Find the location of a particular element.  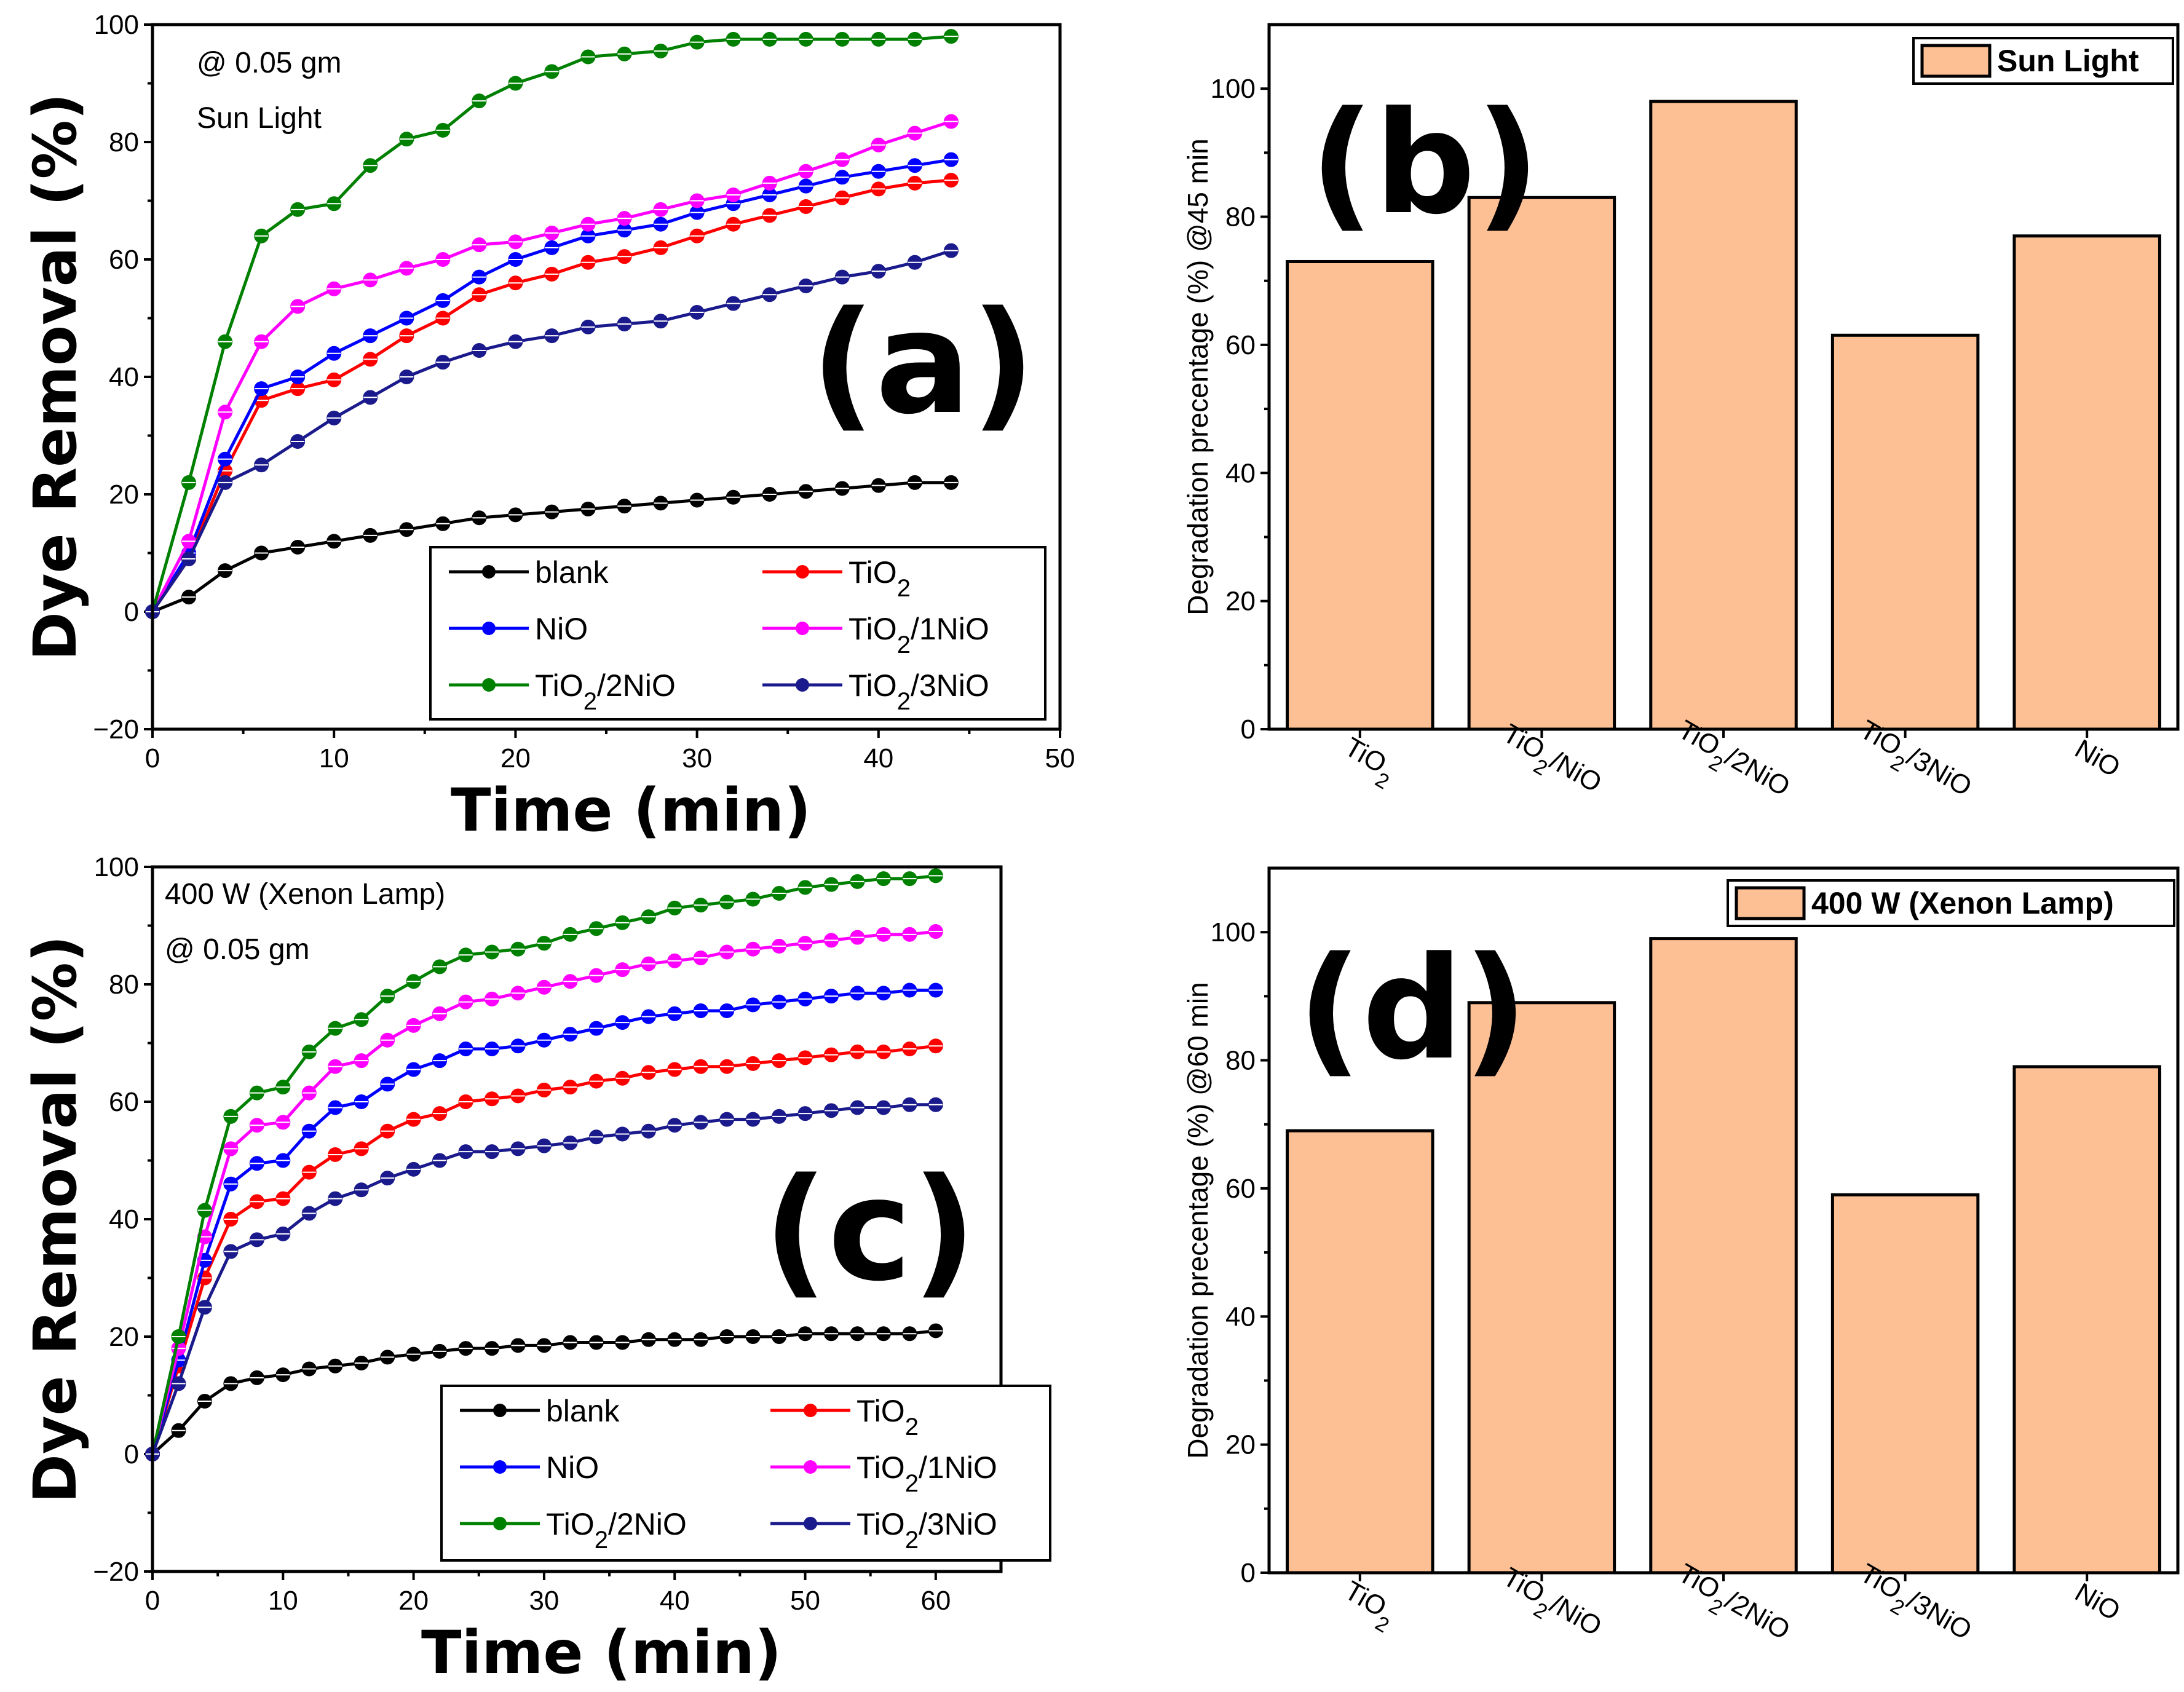

x-tick-label: 50 is located at coordinates (1060, 758).